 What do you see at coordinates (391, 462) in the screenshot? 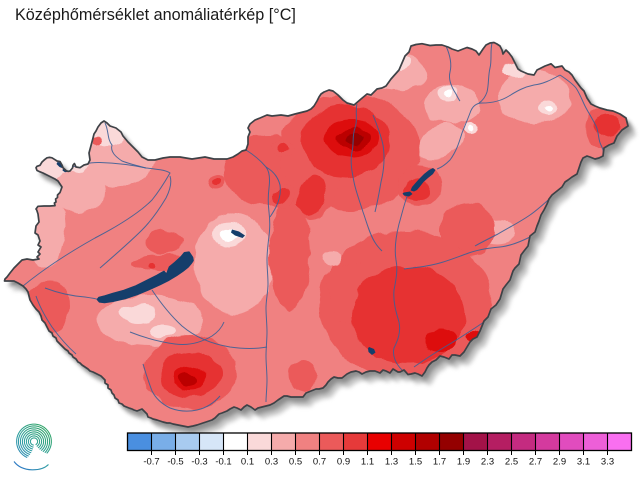
I see `svg-text: 1.3` at bounding box center [391, 462].